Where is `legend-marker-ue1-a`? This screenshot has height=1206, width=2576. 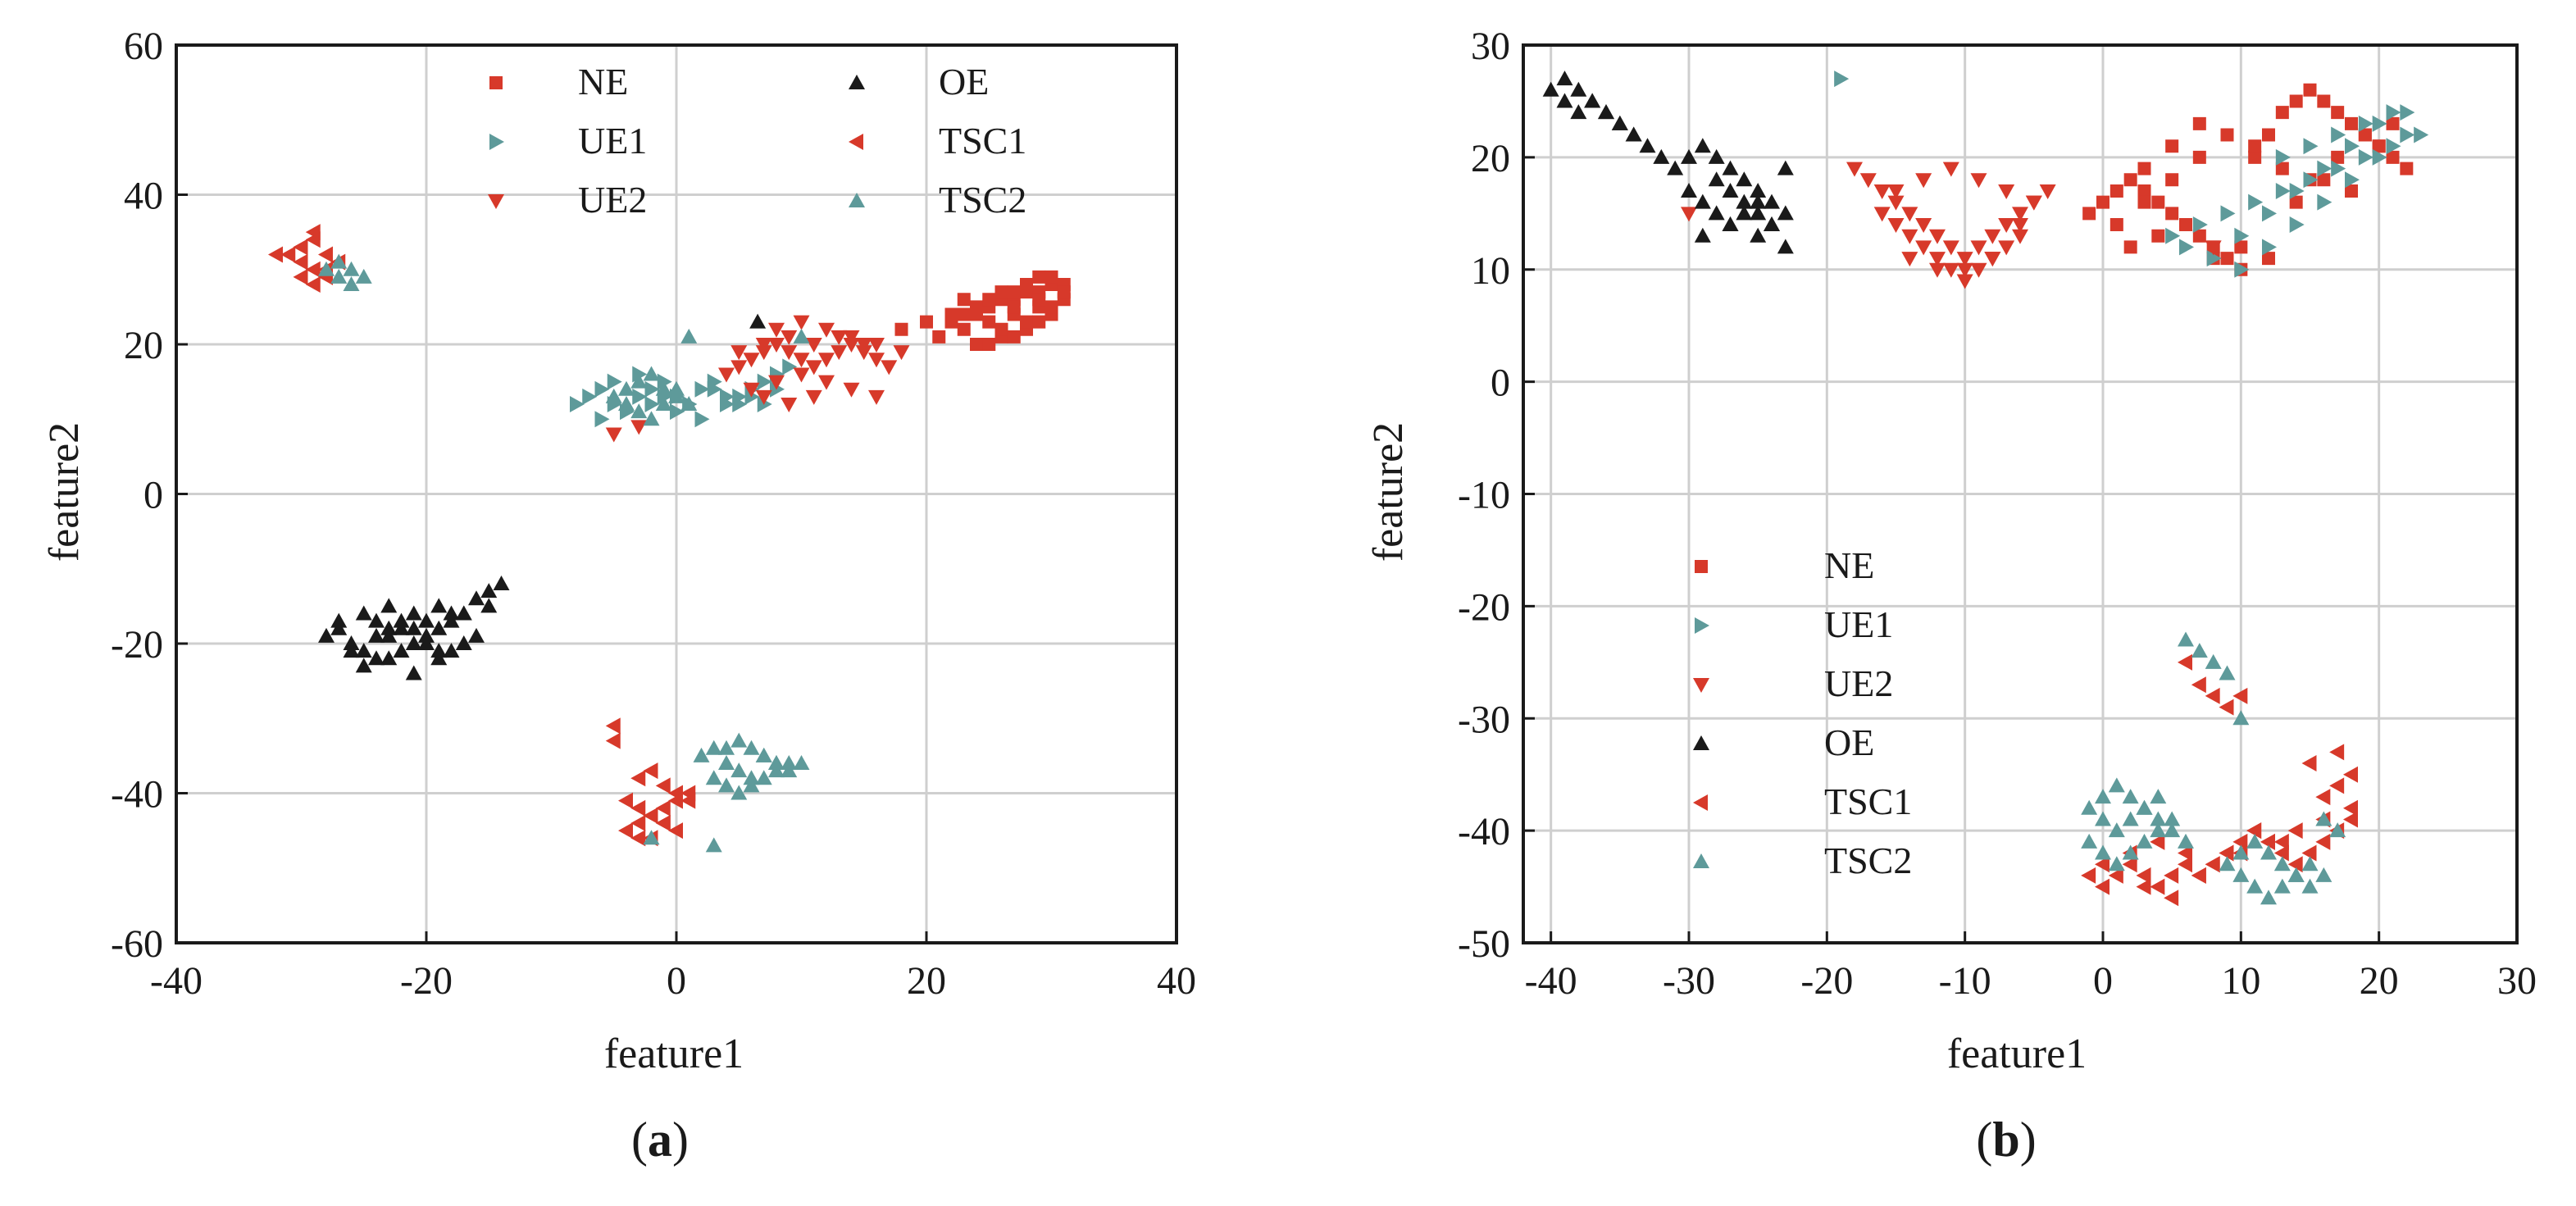 legend-marker-ue1-a is located at coordinates (497, 142).